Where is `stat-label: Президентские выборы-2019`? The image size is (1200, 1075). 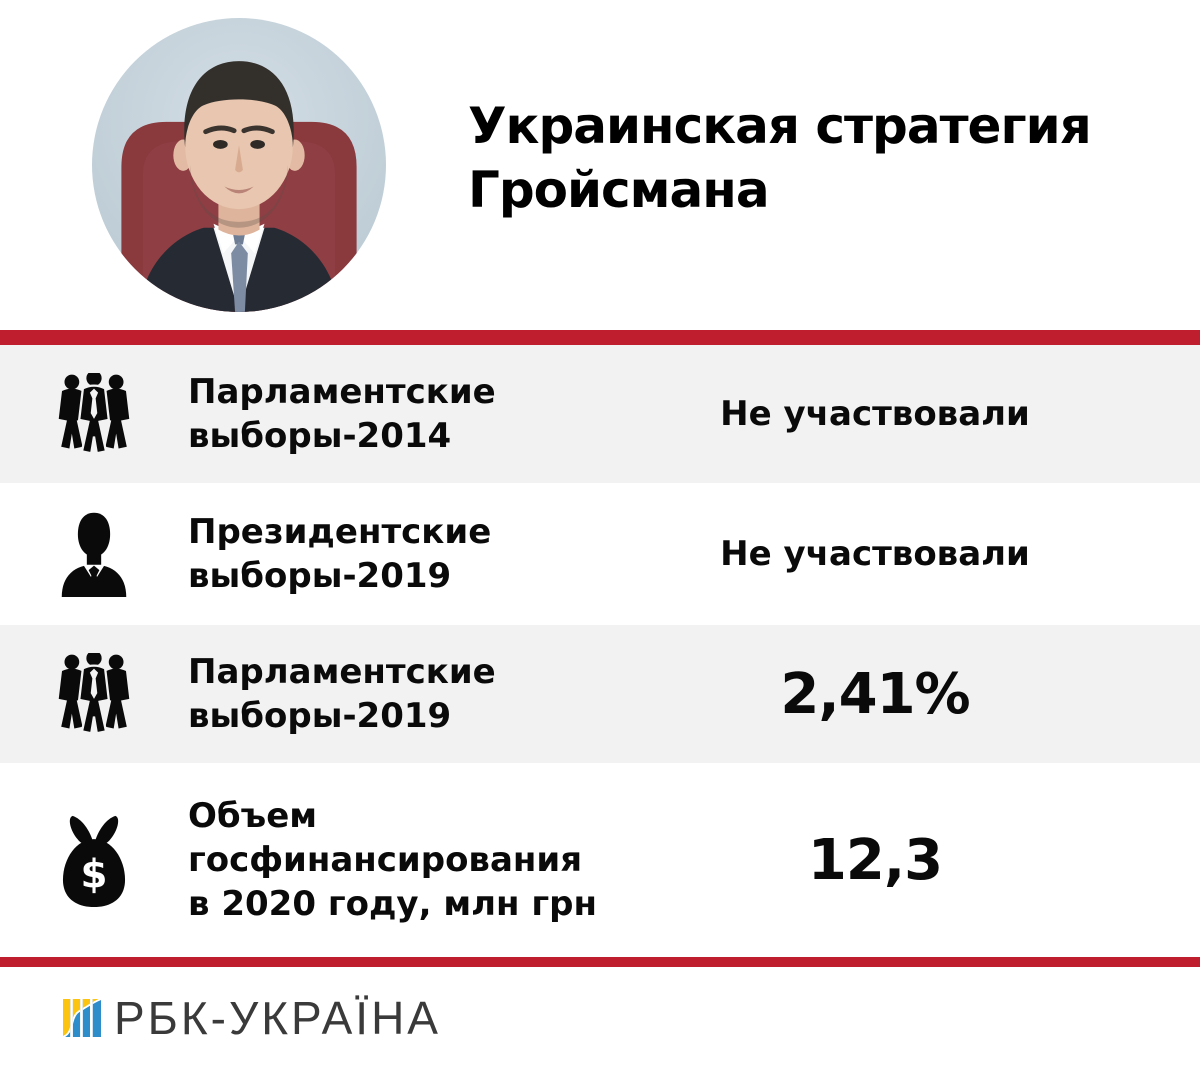
stat-label: Президентские выборы-2019 is located at coordinates (340, 554).